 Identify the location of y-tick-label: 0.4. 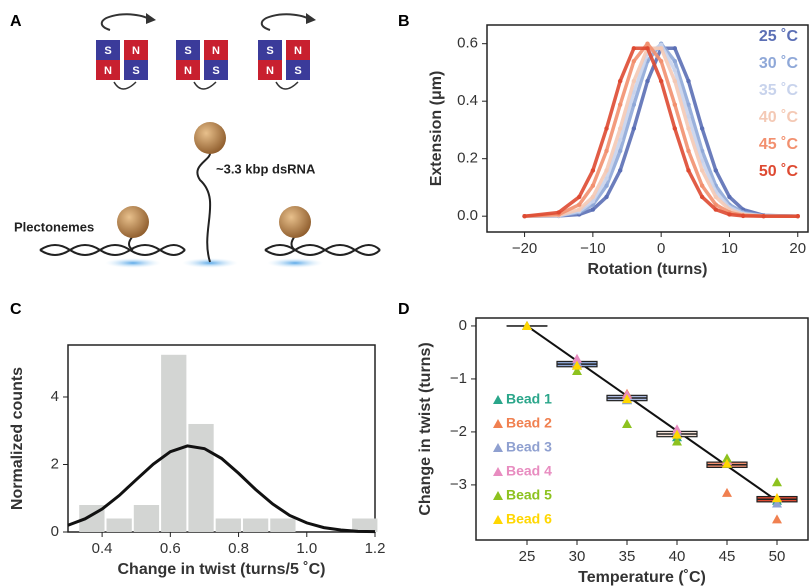
(467, 100).